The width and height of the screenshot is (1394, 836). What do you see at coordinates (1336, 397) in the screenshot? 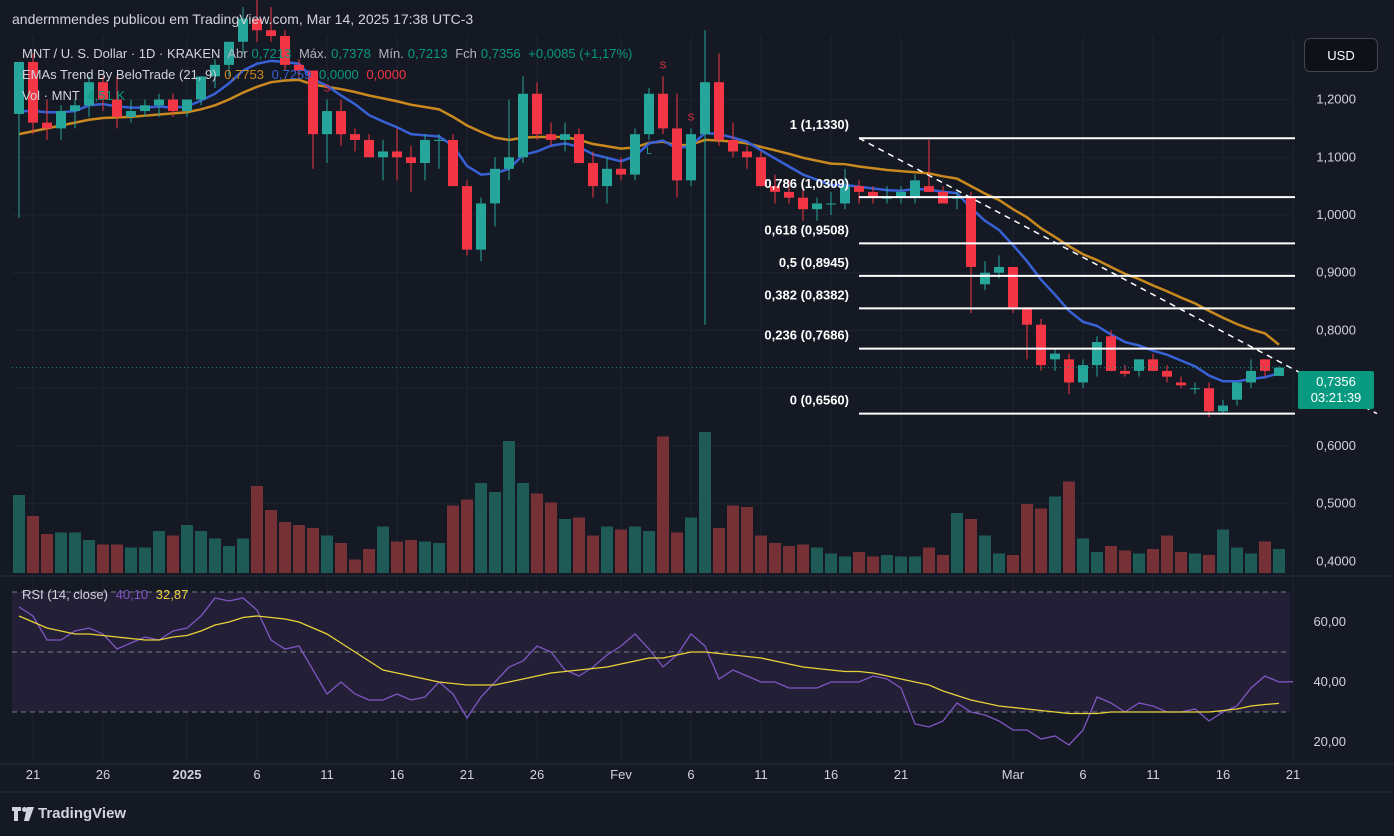
I see `bar-countdown: 03:21:39` at bounding box center [1336, 397].